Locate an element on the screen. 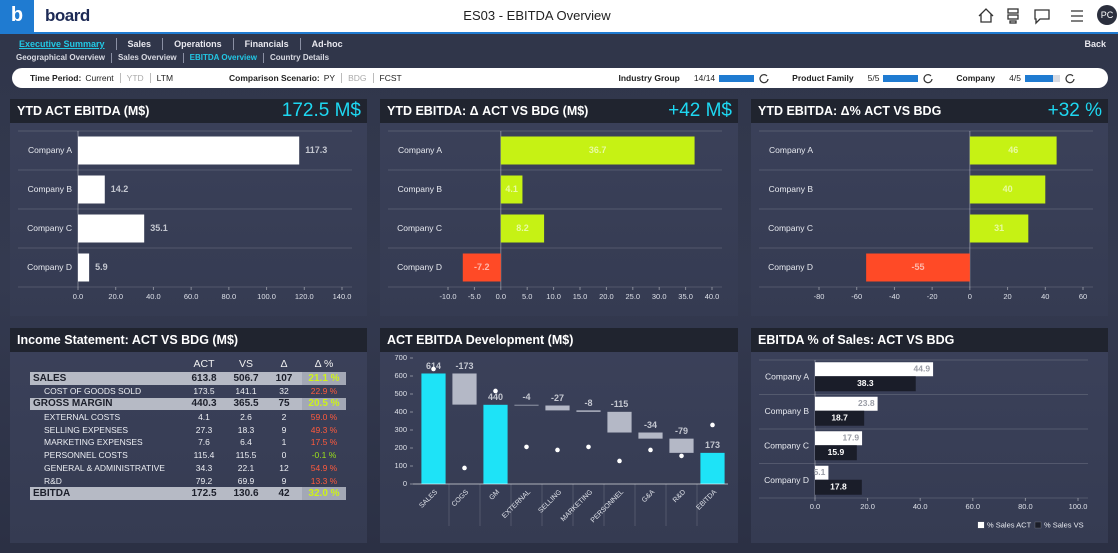  filter-option: Current is located at coordinates (99, 78).